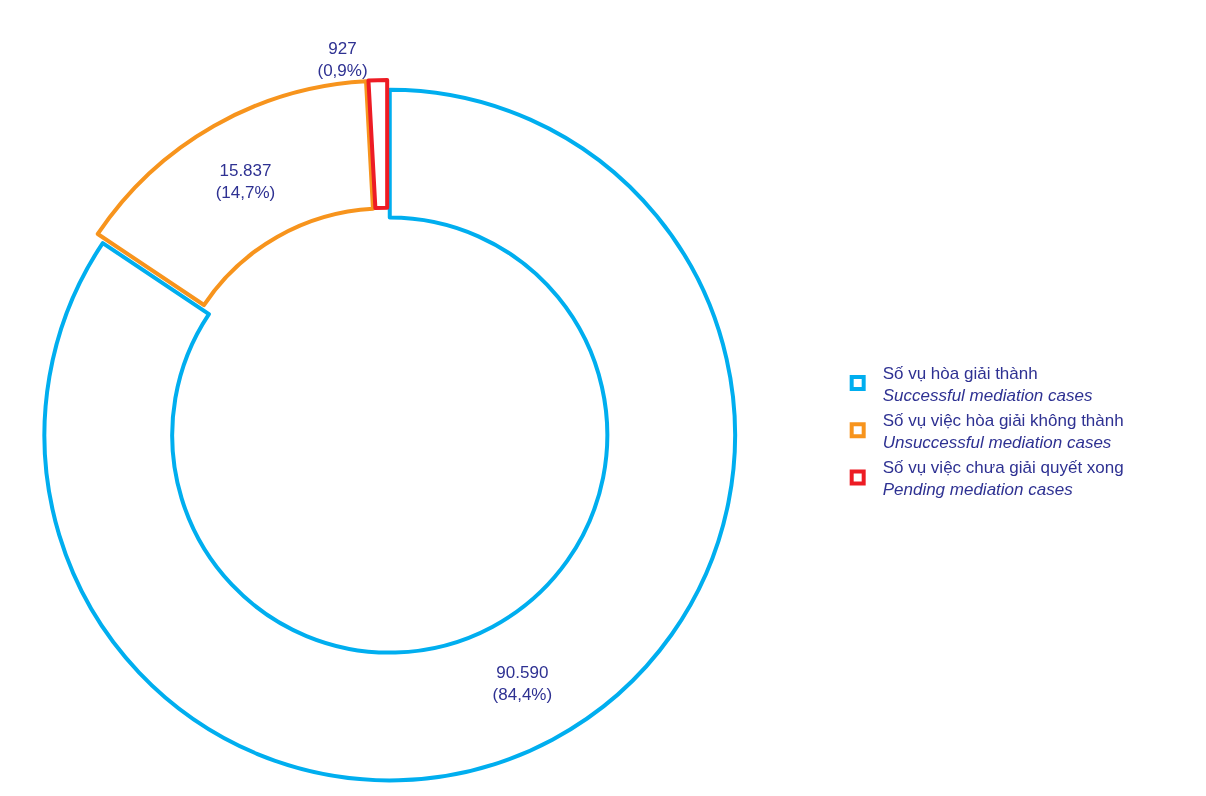  I want to click on legend-label: Số vụ việc hòa giải không thành Unsuccessful mediation cases, so click(1003, 431).